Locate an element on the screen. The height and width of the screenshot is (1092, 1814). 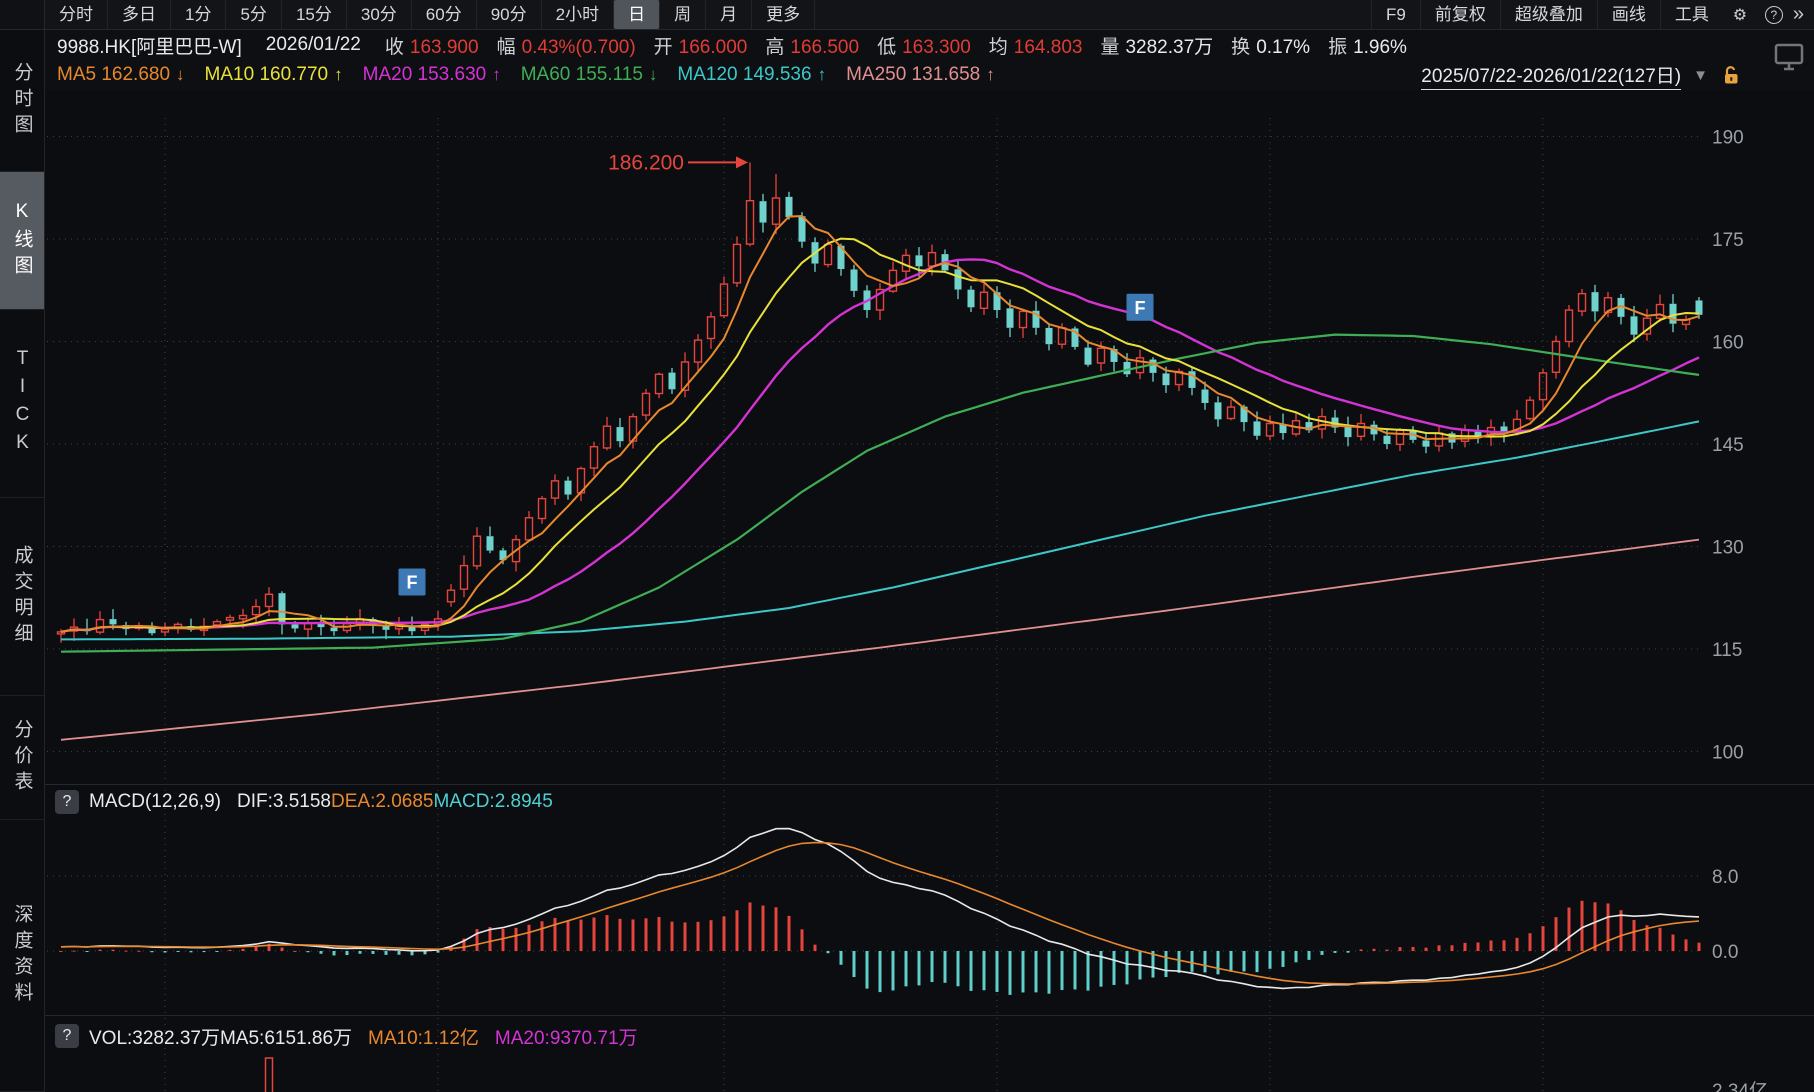
vol-ma10-value: MA10:1.12亿 is located at coordinates (423, 1038).